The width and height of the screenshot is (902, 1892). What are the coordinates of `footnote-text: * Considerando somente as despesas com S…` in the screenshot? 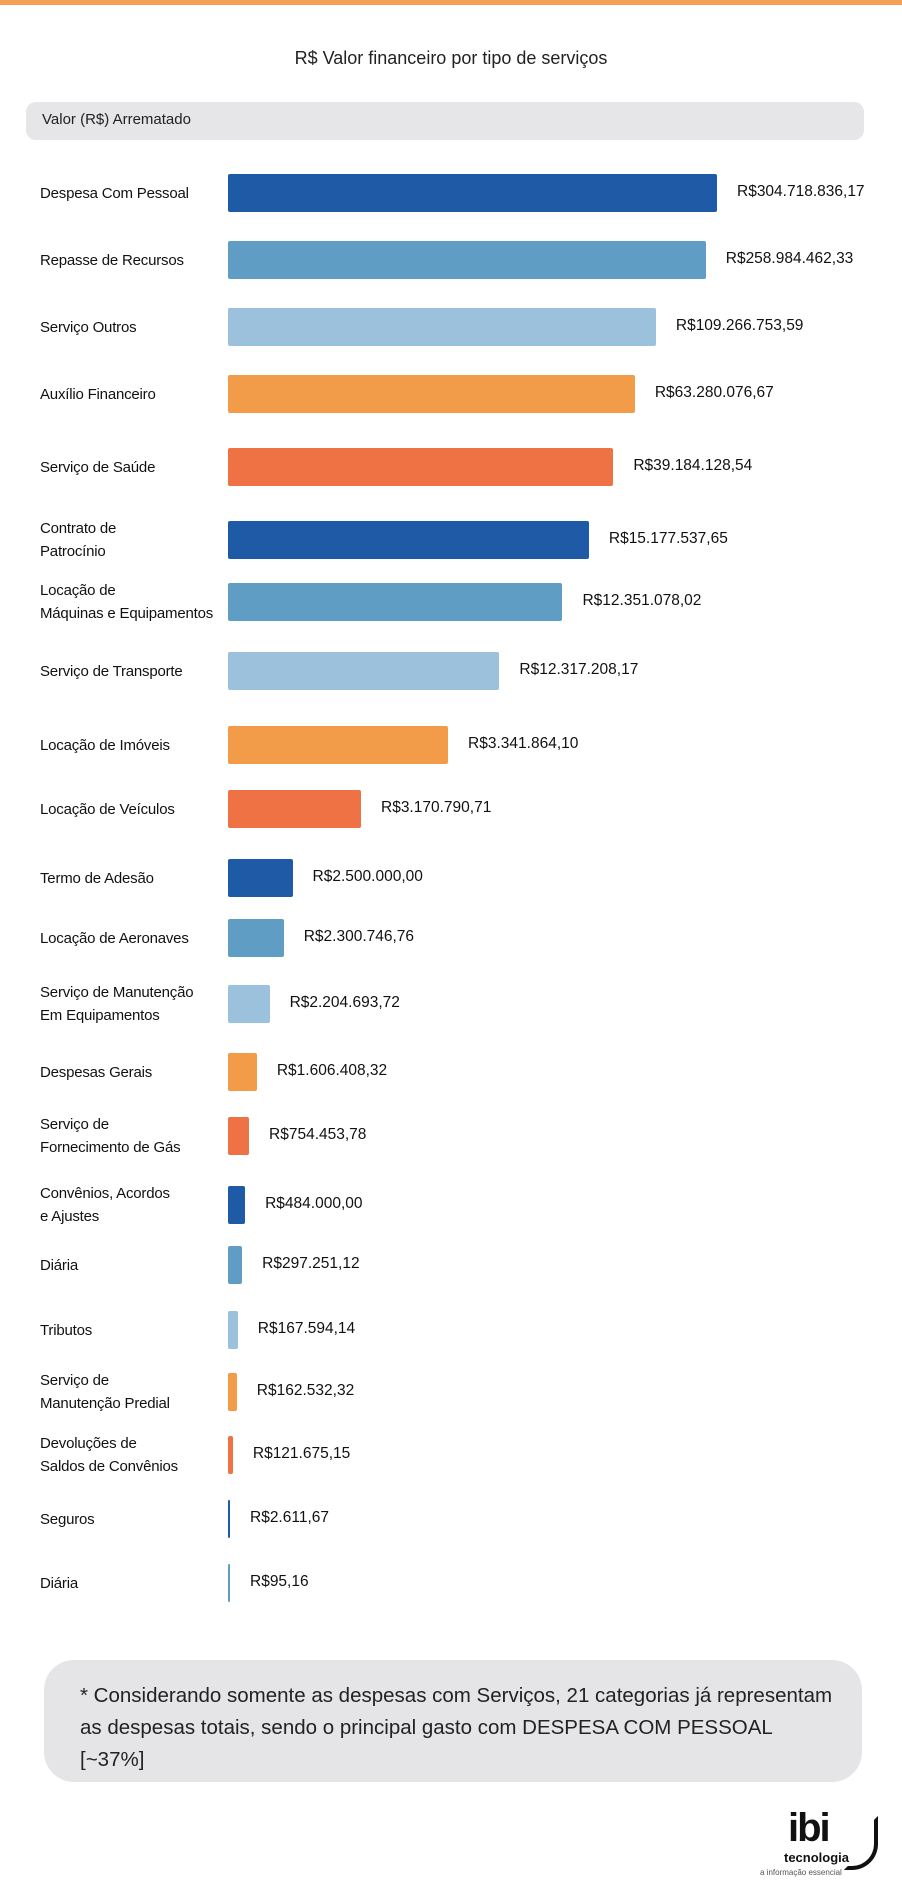 It's located at (456, 1727).